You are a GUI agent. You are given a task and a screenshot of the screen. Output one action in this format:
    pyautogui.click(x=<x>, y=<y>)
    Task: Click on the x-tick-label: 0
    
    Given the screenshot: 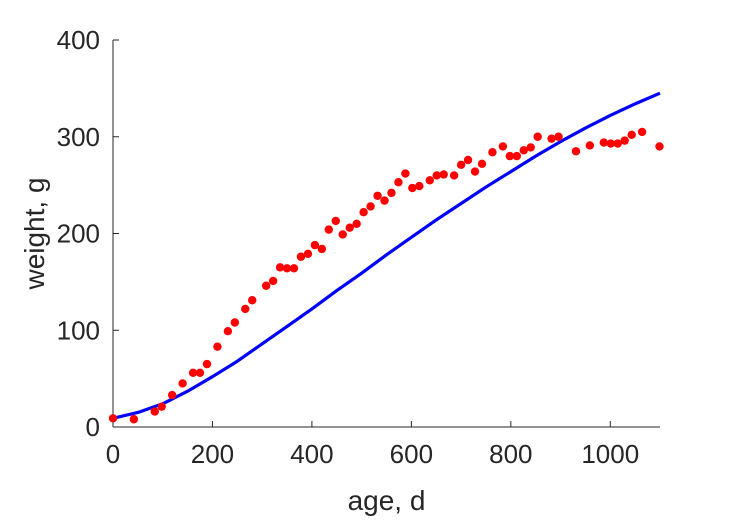 What is the action you would take?
    pyautogui.click(x=113, y=454)
    